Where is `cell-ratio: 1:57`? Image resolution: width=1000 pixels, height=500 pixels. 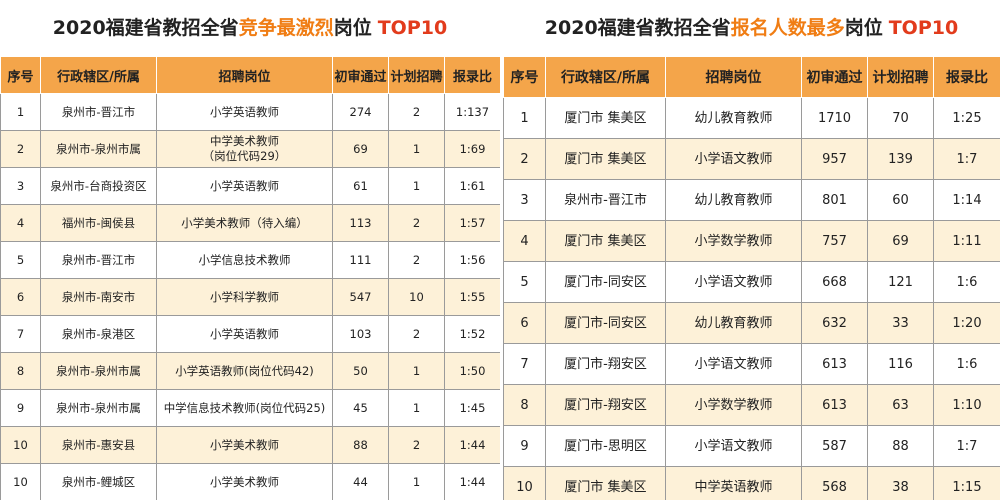
cell-ratio: 1:57 is located at coordinates (472, 223).